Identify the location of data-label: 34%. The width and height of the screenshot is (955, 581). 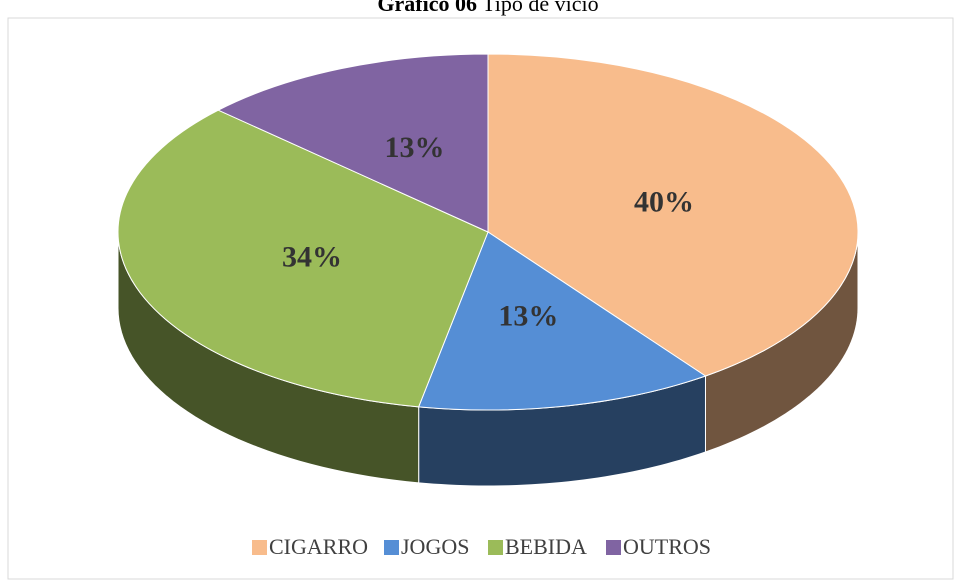
(312, 256).